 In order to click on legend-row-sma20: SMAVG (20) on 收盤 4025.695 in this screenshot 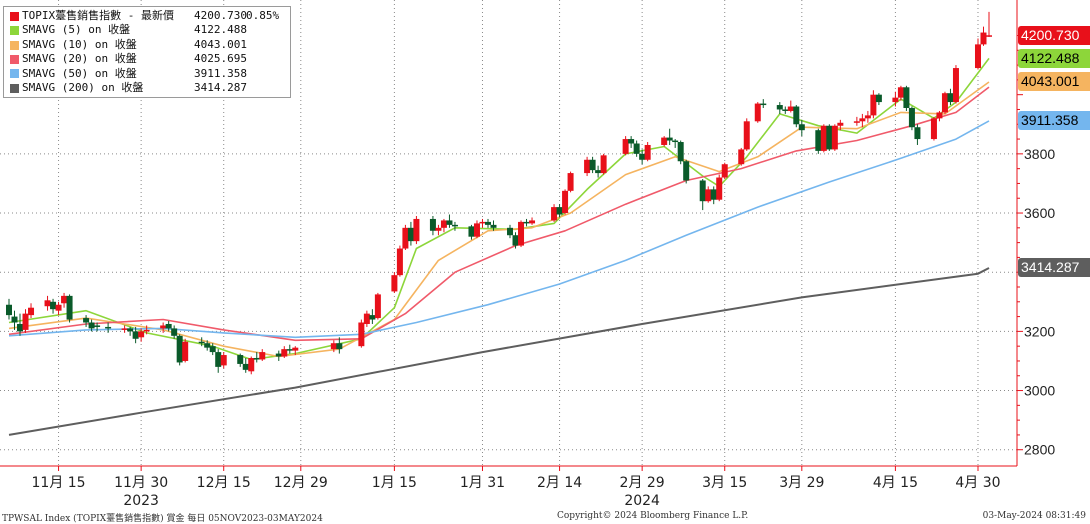, I will do `click(148, 59)`.